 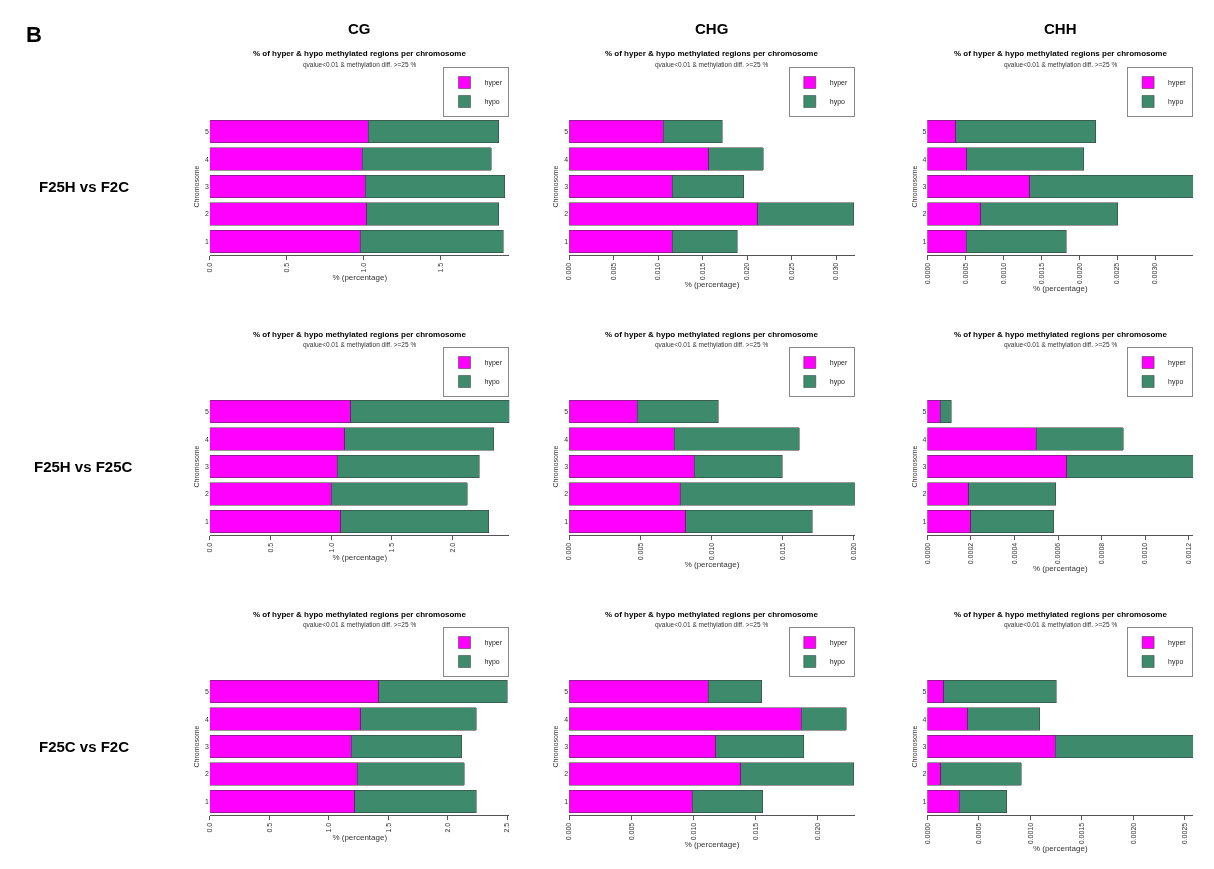 What do you see at coordinates (84, 186) in the screenshot?
I see `text: F25H vs F2C` at bounding box center [84, 186].